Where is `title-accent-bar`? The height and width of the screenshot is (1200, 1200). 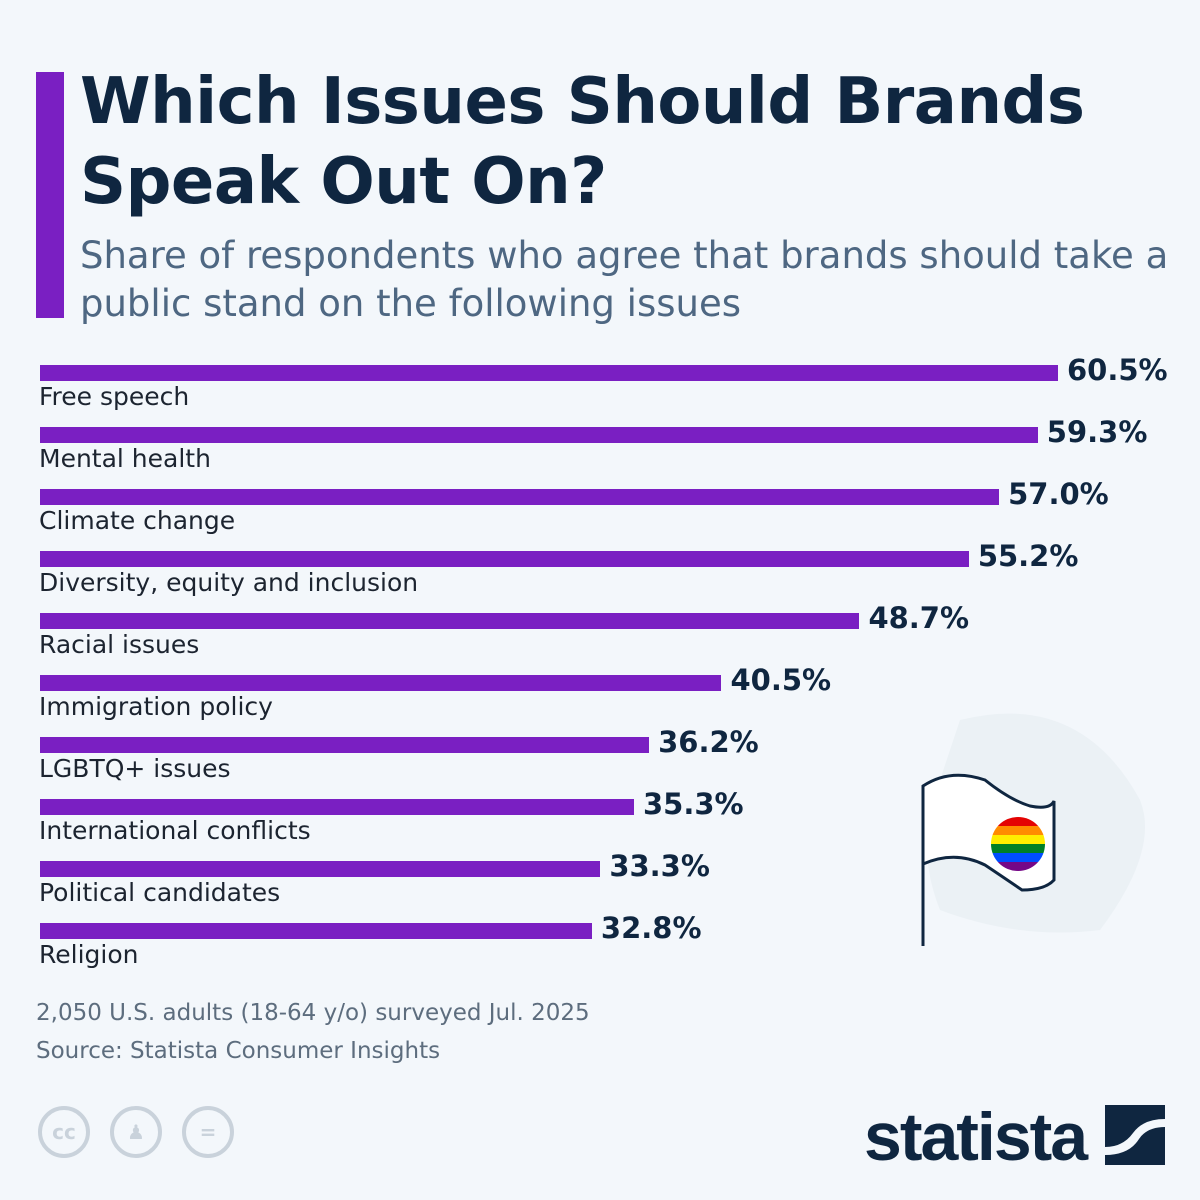 title-accent-bar is located at coordinates (50, 195).